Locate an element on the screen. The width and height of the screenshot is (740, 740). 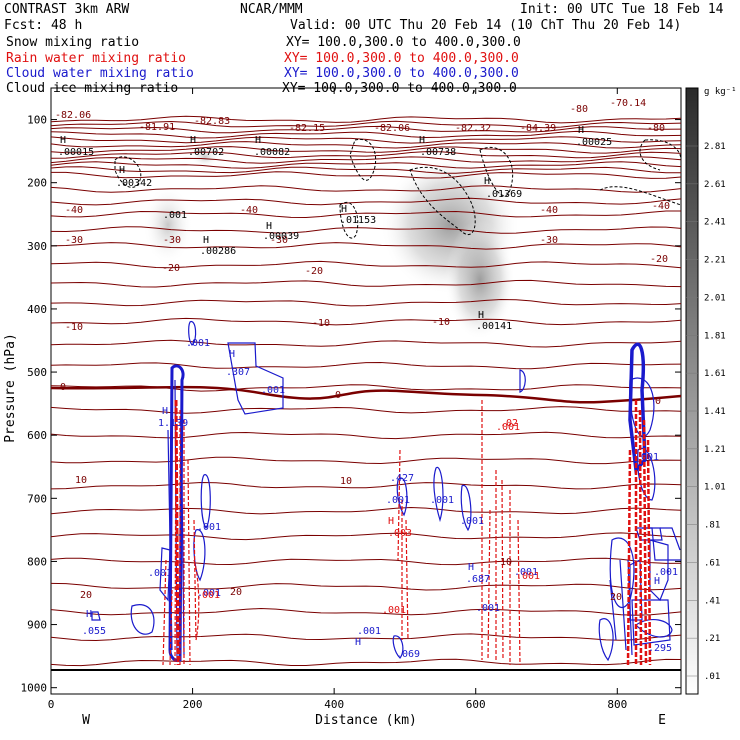
temperature_contour_labels-label: -82.32 is located at coordinates (473, 128).